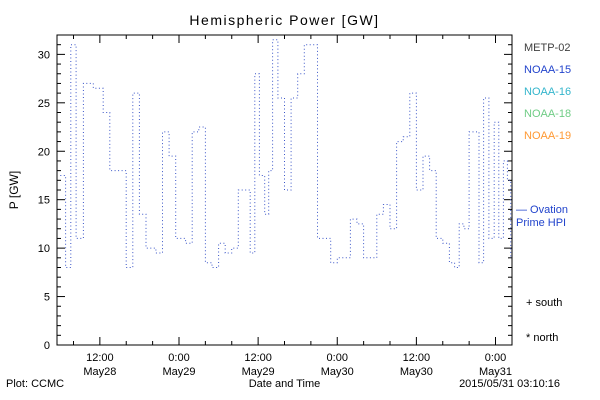 The image size is (600, 400). Describe the element at coordinates (547, 48) in the screenshot. I see `legend-item-metp02: METP-02` at that location.